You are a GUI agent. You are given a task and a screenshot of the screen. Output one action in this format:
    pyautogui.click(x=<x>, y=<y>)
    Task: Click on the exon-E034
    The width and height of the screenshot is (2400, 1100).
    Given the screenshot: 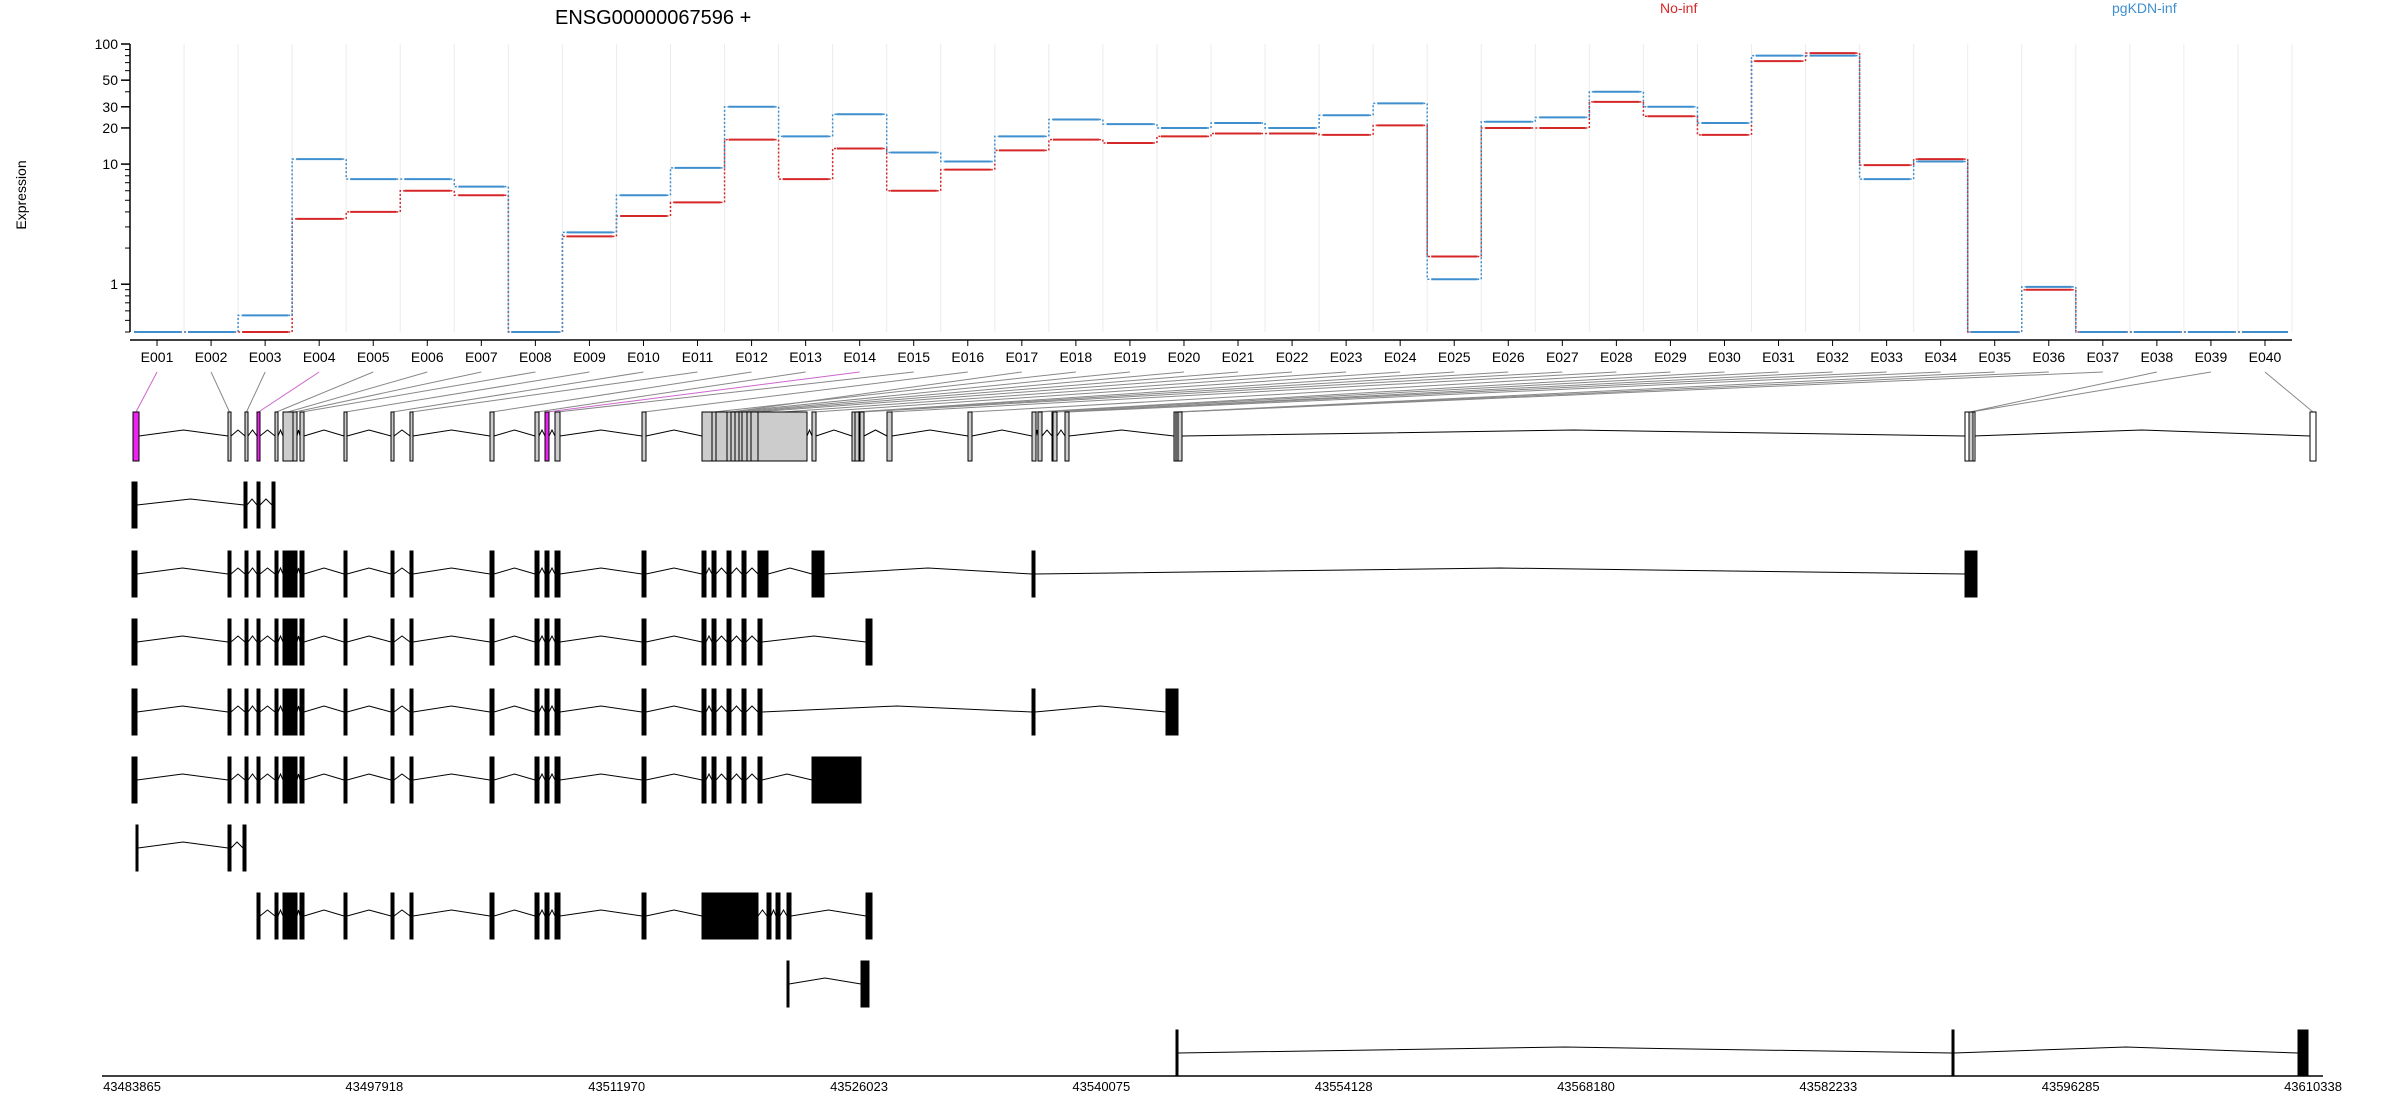 What is the action you would take?
    pyautogui.click(x=1067, y=436)
    